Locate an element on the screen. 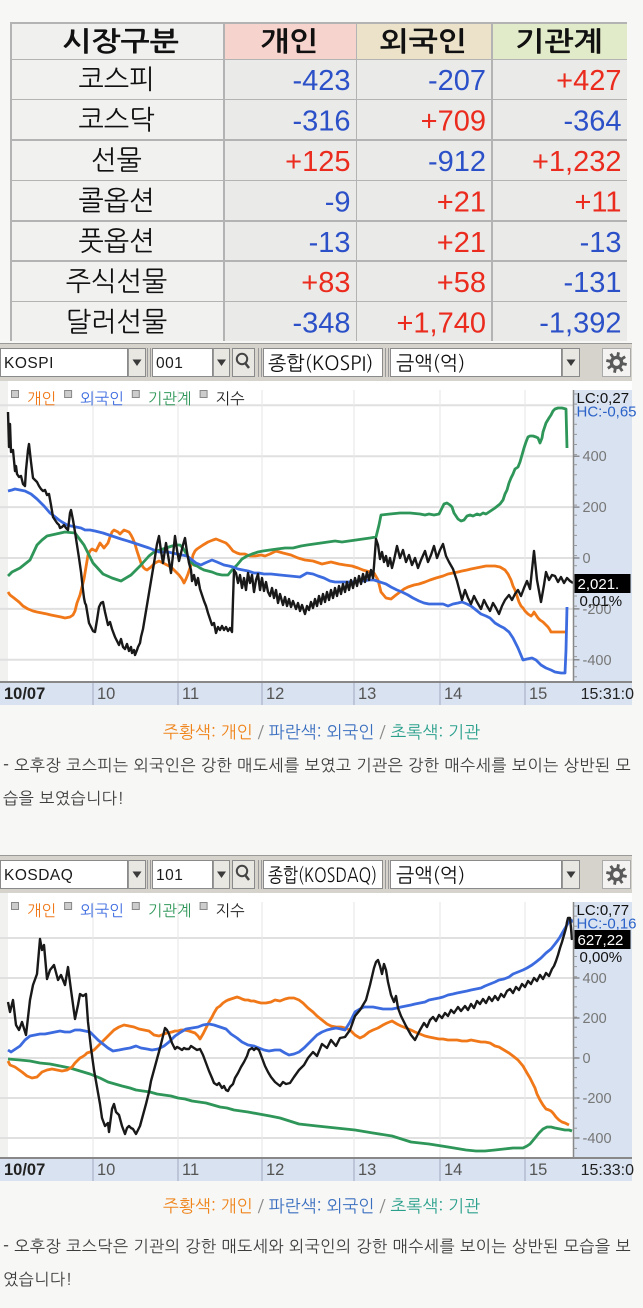 The width and height of the screenshot is (643, 1308). svg-text: HC:-0,65 is located at coordinates (607, 412).